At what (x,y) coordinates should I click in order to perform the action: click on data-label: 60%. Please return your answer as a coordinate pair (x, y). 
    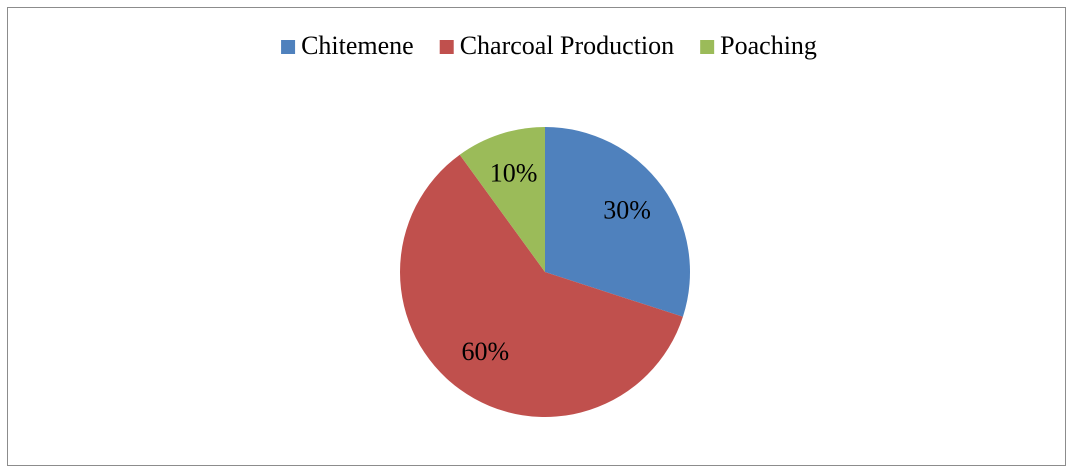
    Looking at the image, I should click on (486, 351).